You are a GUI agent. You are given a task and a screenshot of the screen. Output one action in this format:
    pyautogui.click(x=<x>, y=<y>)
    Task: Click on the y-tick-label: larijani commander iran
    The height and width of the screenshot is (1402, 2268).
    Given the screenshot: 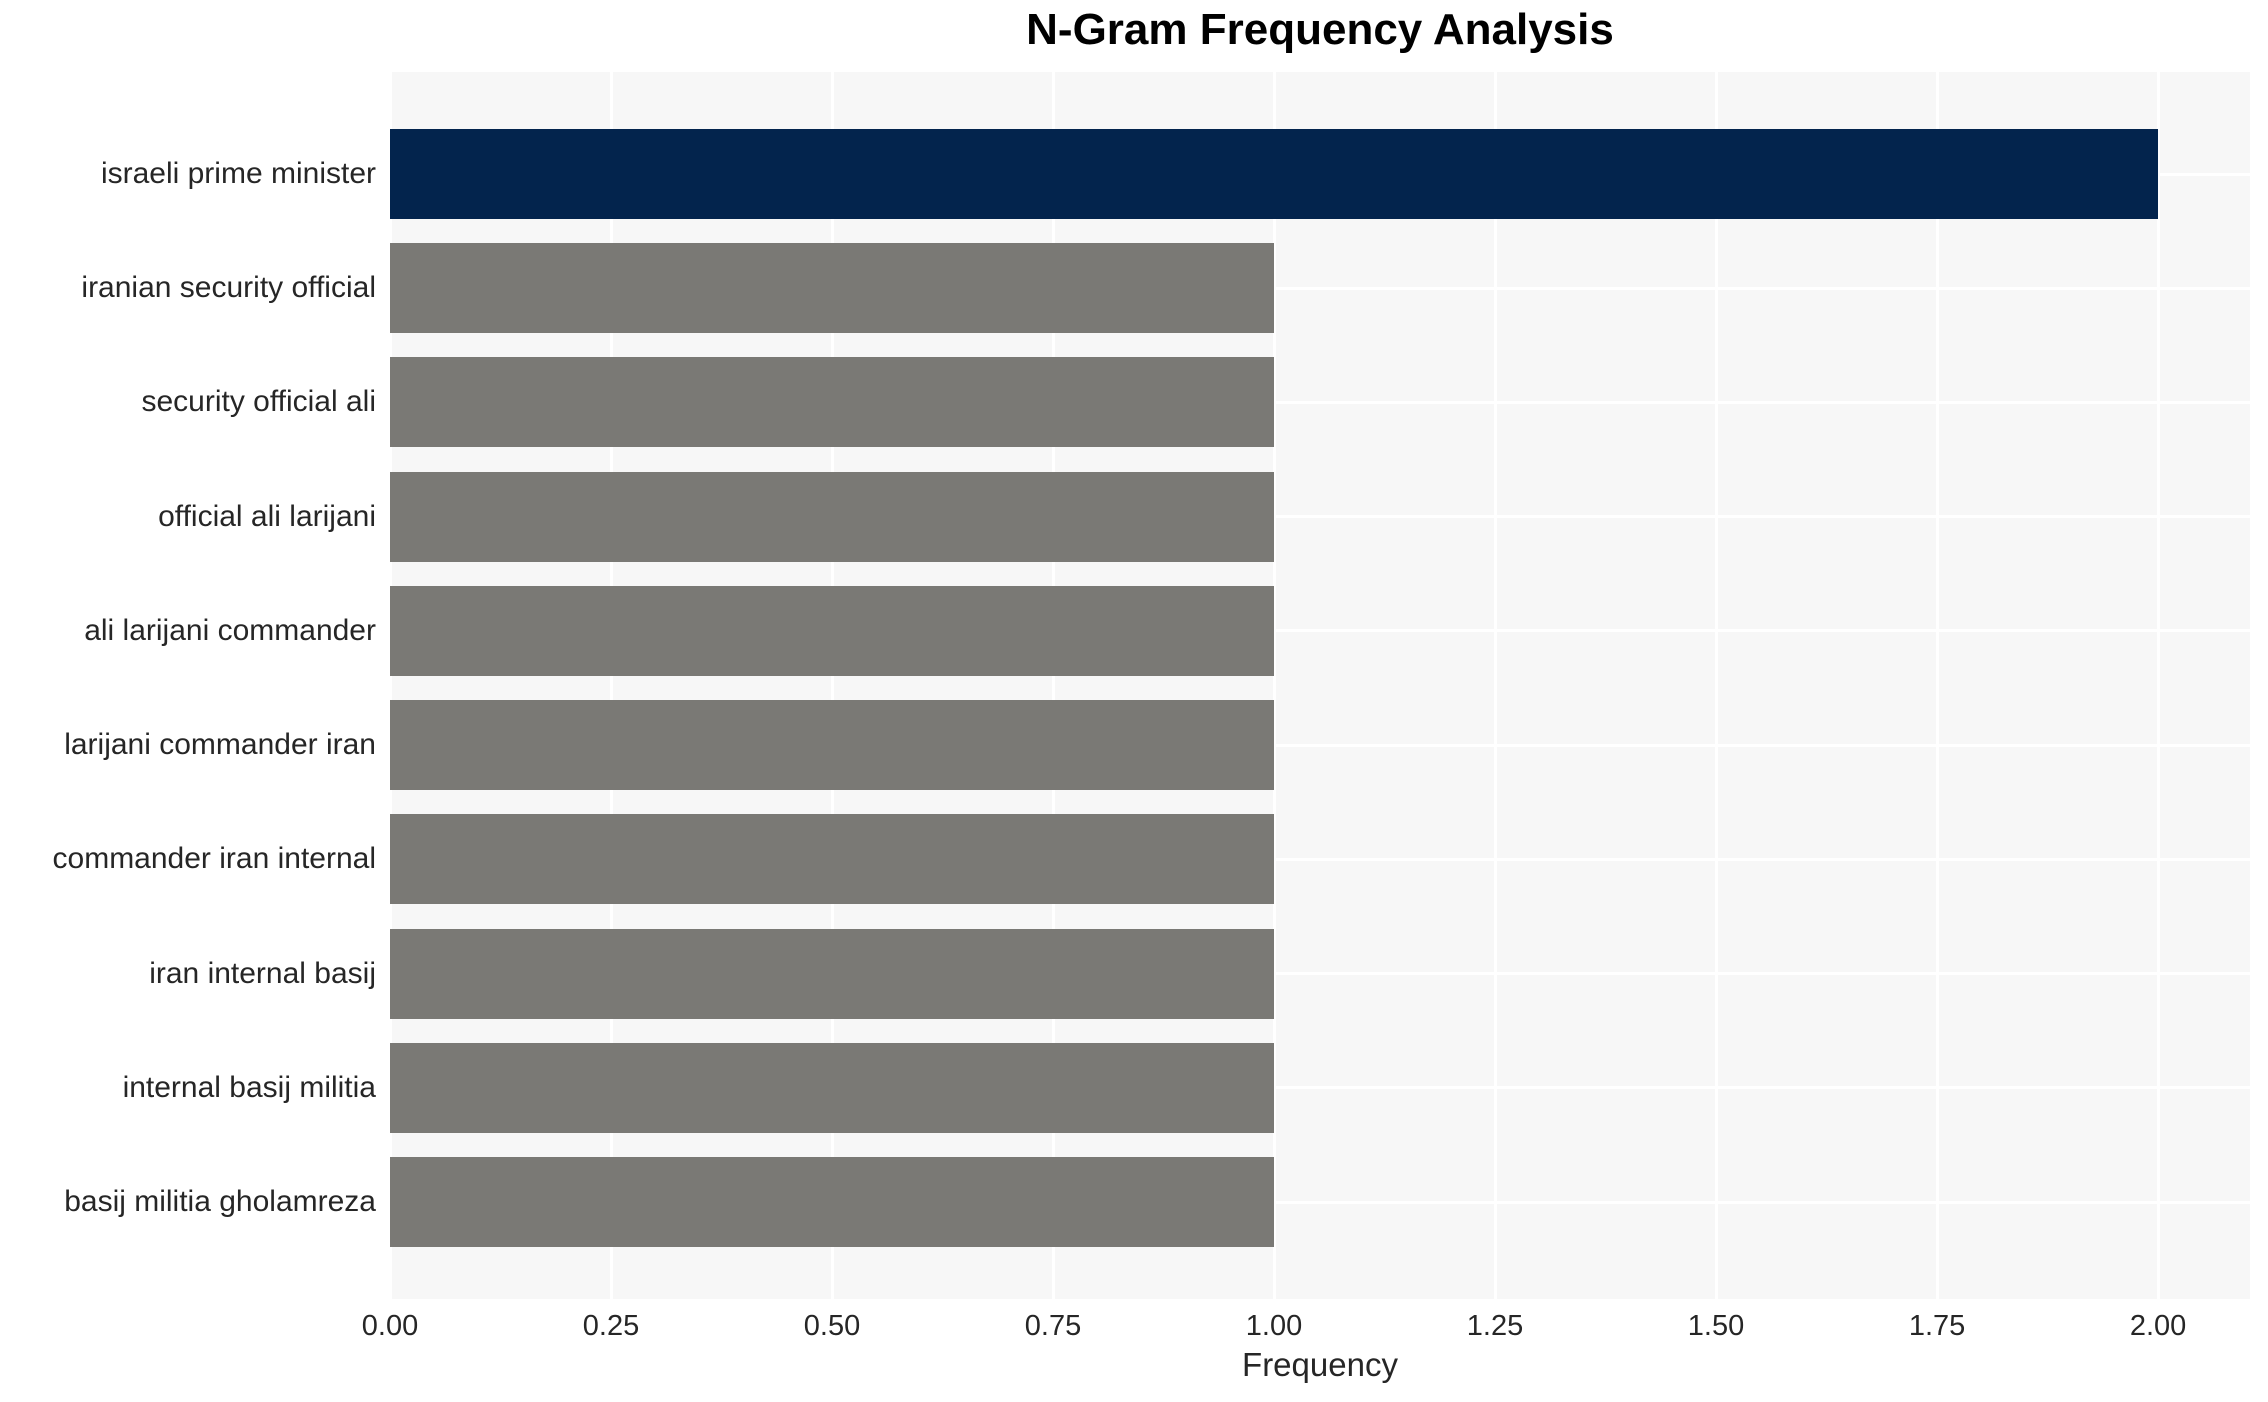 What is the action you would take?
    pyautogui.click(x=220, y=745)
    